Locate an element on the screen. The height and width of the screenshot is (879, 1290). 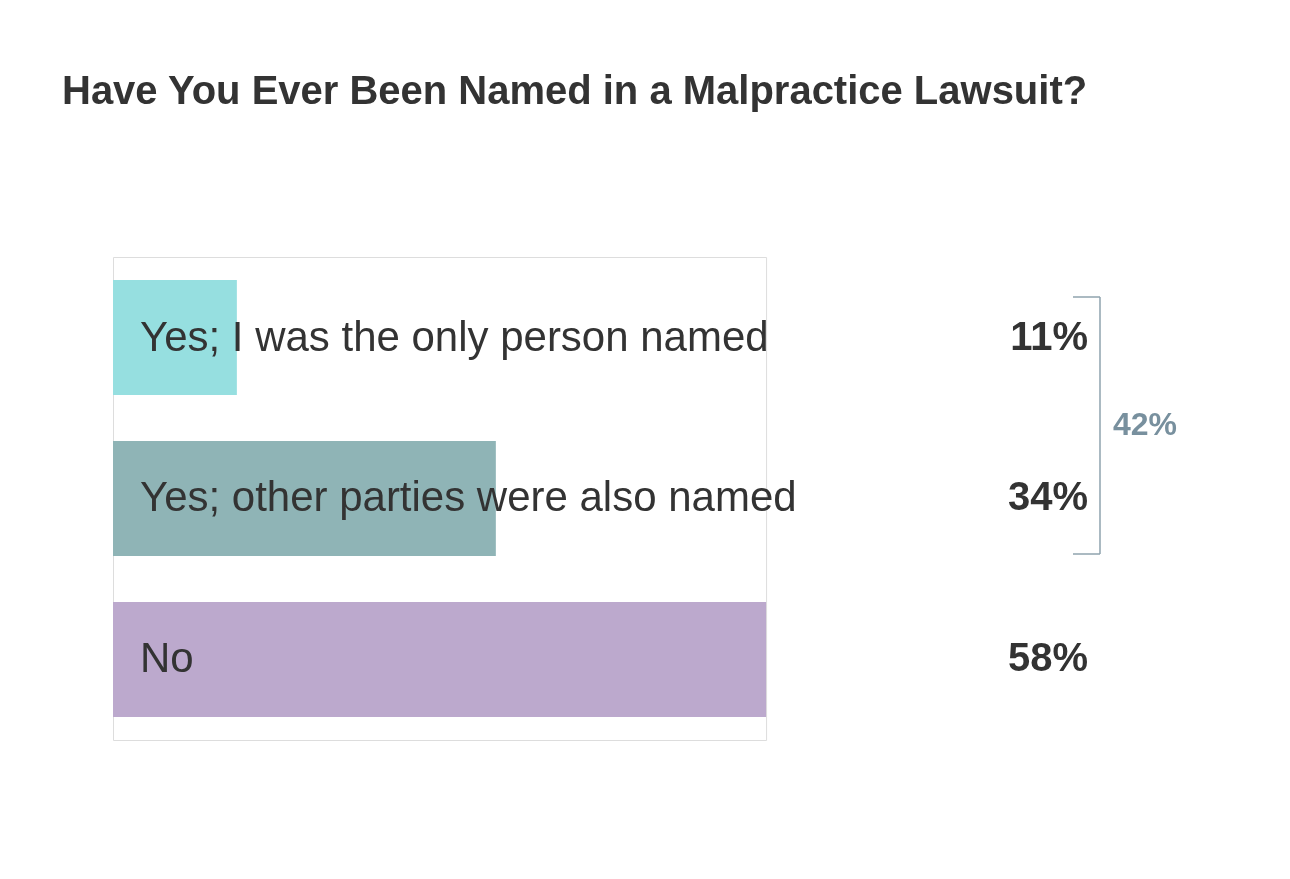
text: 42% is located at coordinates (1145, 424).